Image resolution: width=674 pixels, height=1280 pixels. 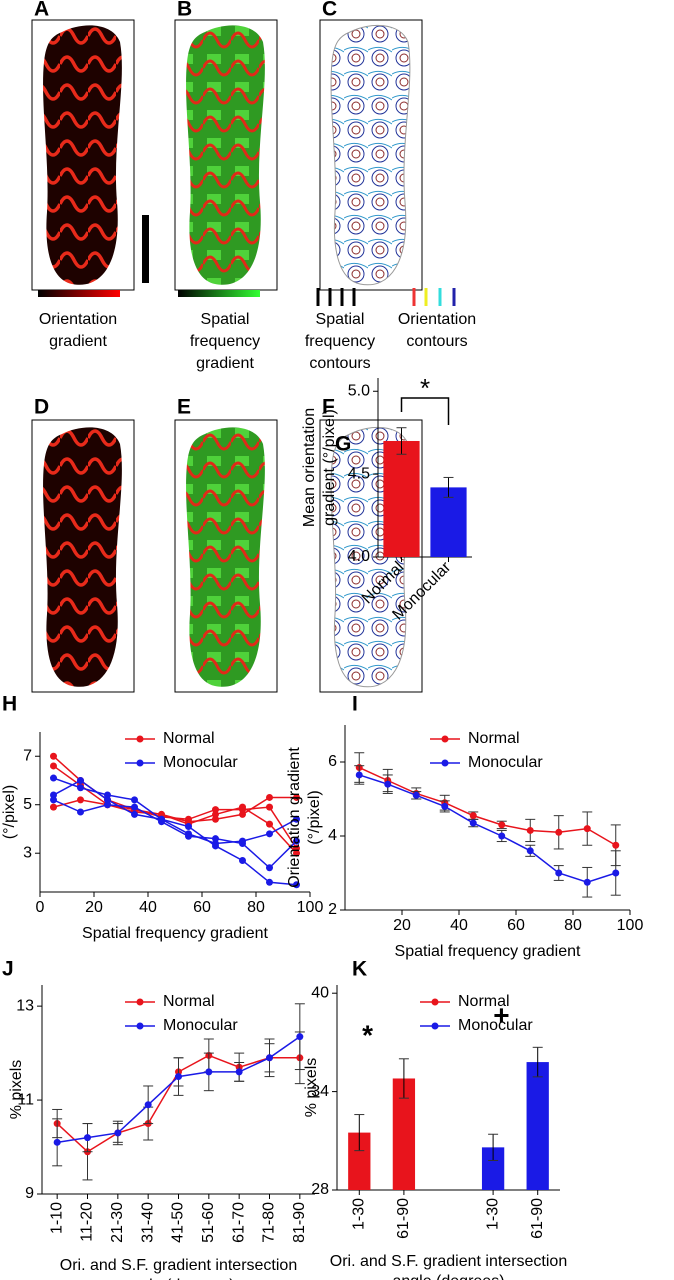 I want to click on x-tick-label: 100, so click(x=630, y=925).